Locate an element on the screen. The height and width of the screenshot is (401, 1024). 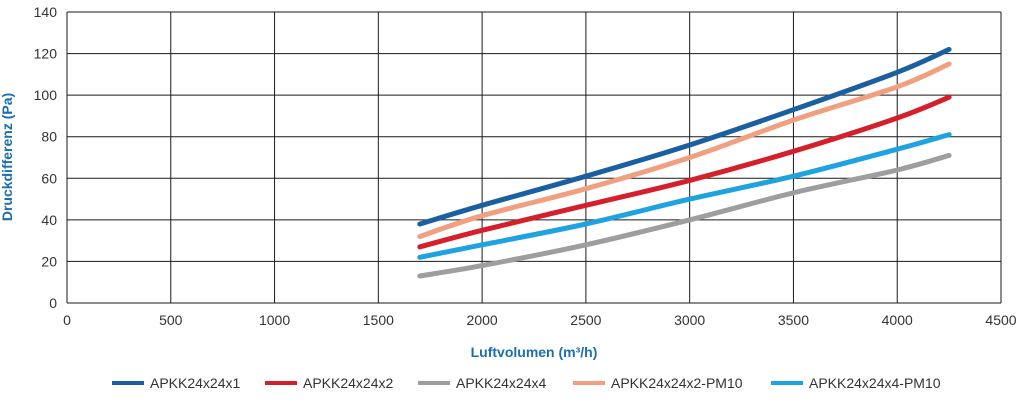
x-tick-label: 2500 is located at coordinates (585, 320).